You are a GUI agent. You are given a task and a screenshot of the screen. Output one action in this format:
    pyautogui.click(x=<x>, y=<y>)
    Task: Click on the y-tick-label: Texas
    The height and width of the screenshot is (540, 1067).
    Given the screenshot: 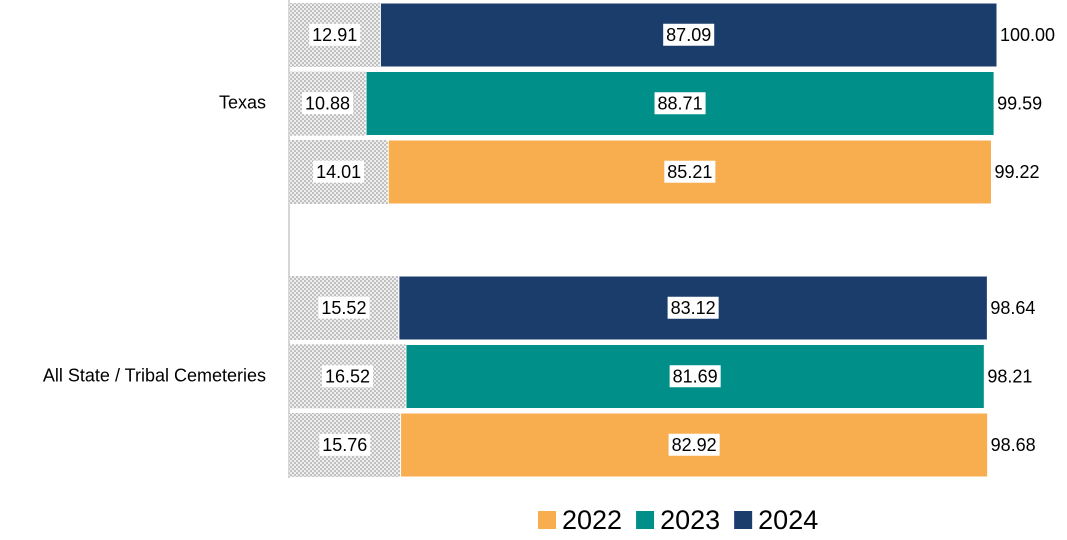 What is the action you would take?
    pyautogui.click(x=242, y=102)
    